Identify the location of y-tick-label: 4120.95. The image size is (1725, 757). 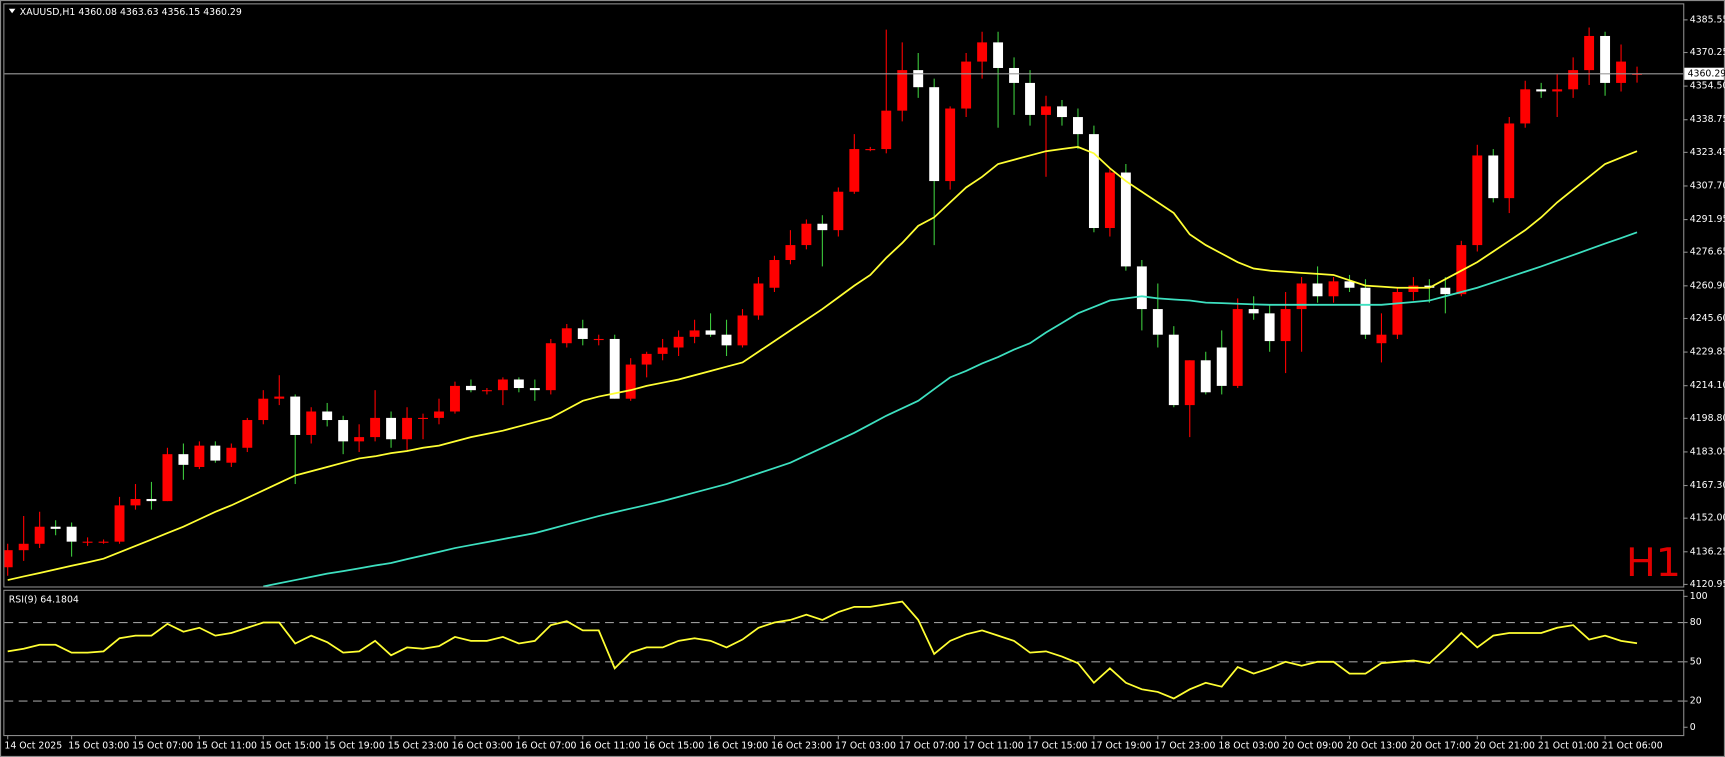
(1707, 584).